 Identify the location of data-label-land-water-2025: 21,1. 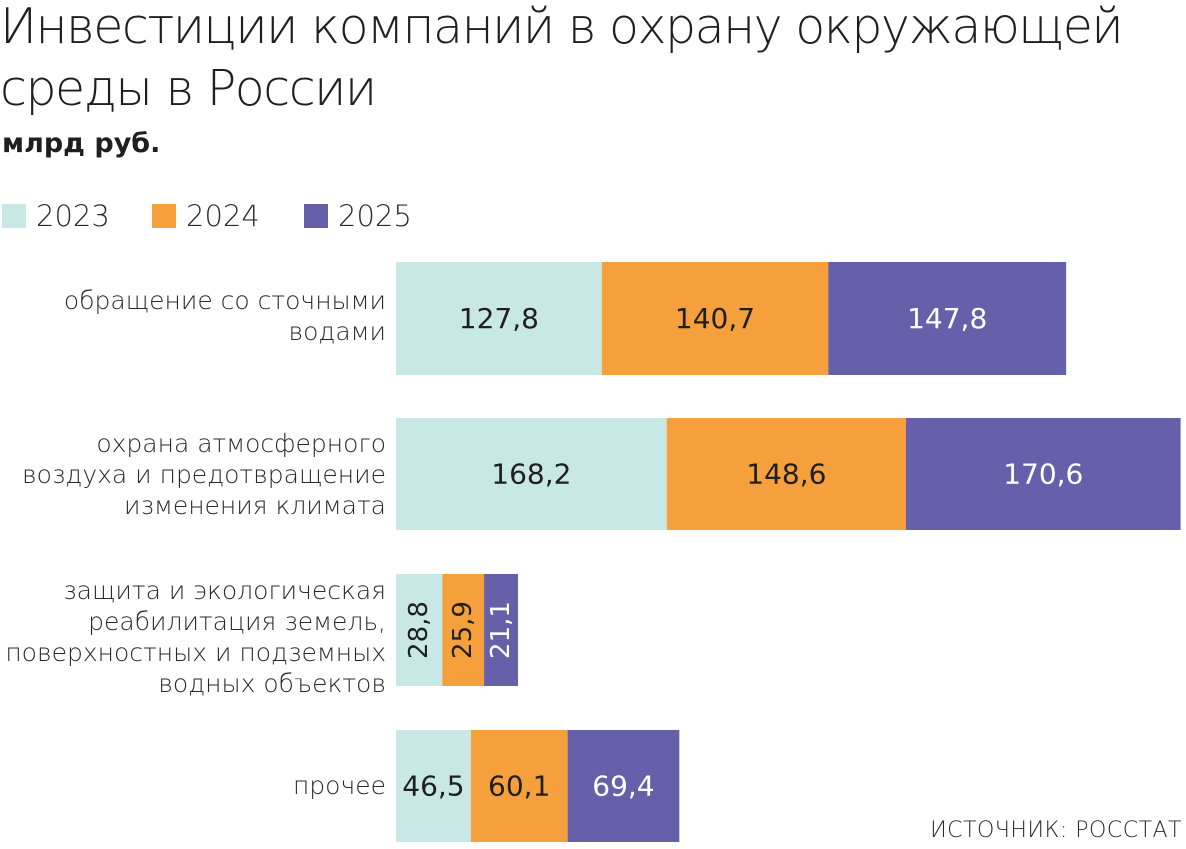
(501, 630).